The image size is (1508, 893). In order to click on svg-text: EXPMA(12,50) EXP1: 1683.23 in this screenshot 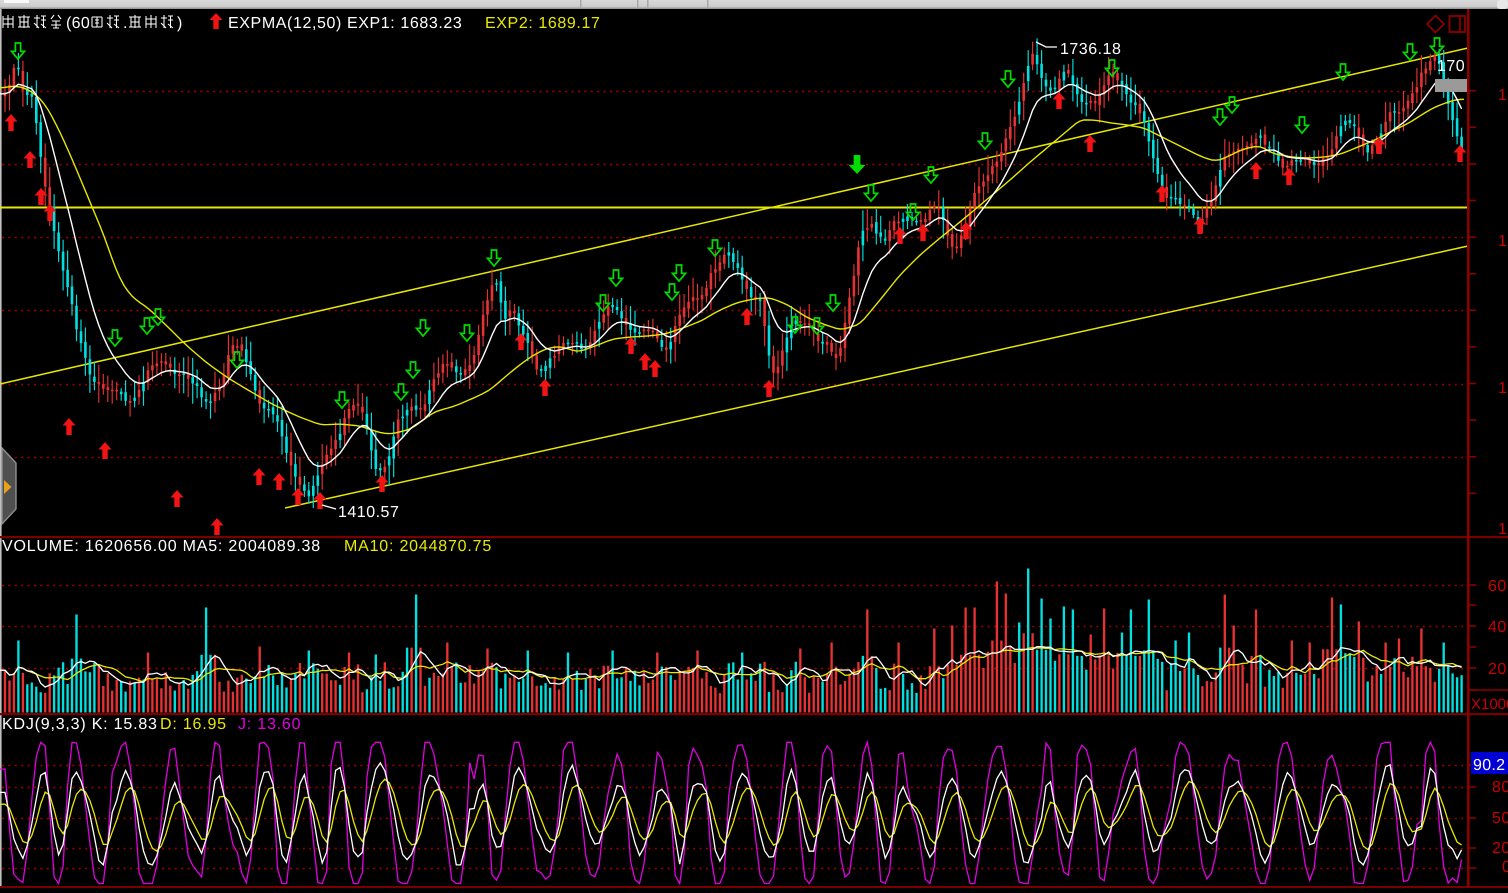, I will do `click(345, 23)`.